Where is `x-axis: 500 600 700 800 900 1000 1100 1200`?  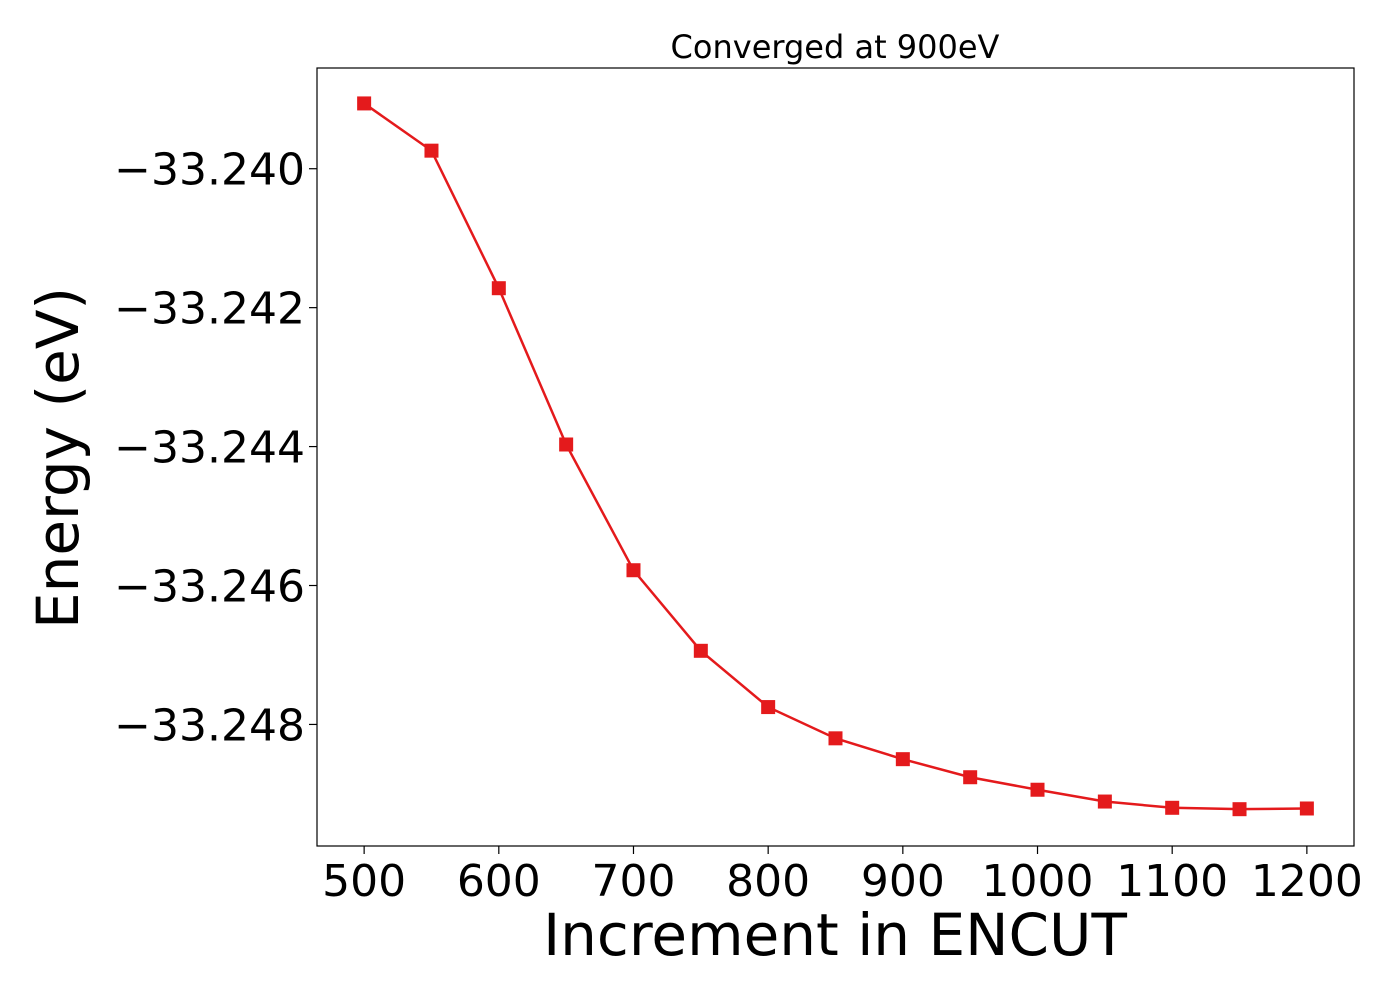
x-axis: 500 600 700 800 900 1000 1100 1200 is located at coordinates (842, 876).